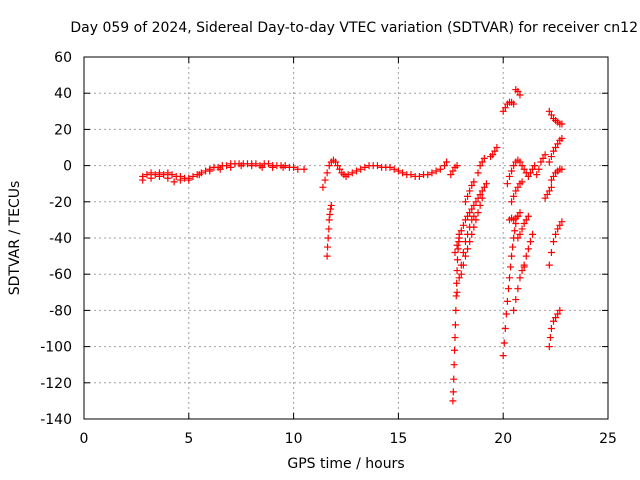 Image resolution: width=640 pixels, height=480 pixels. What do you see at coordinates (63, 94) in the screenshot?
I see `y-tick-label: 40` at bounding box center [63, 94].